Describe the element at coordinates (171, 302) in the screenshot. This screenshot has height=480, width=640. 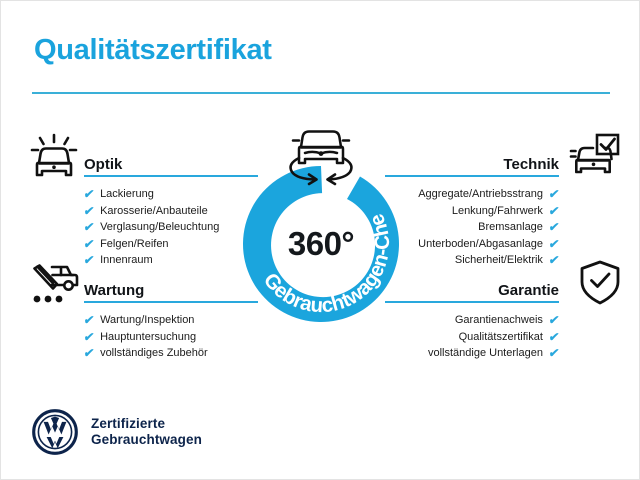
I see `section-wartung-divider` at that location.